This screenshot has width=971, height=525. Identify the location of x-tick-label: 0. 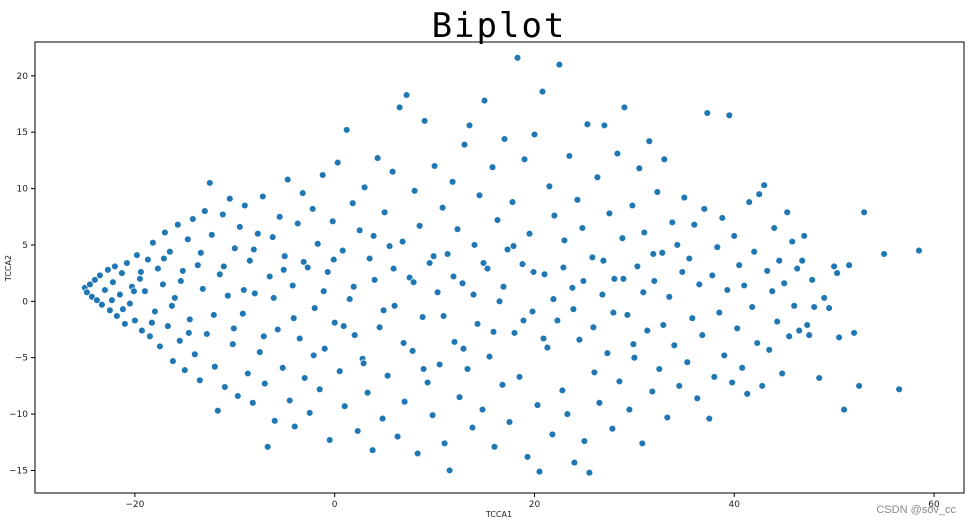
(335, 505).